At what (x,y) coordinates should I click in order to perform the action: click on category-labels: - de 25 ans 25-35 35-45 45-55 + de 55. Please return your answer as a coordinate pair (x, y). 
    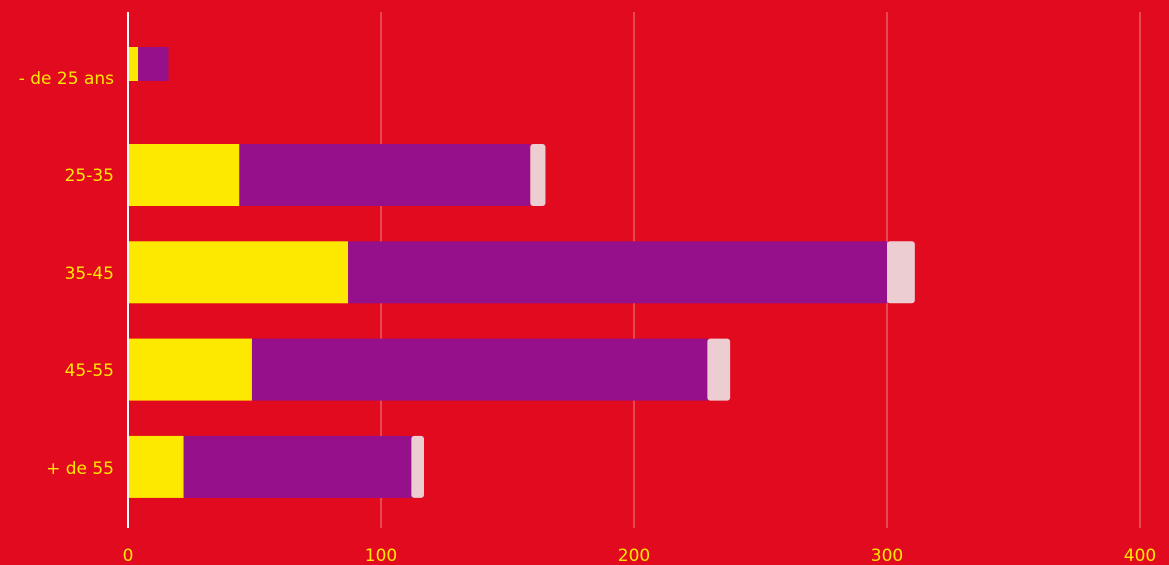
    Looking at the image, I should click on (66, 274).